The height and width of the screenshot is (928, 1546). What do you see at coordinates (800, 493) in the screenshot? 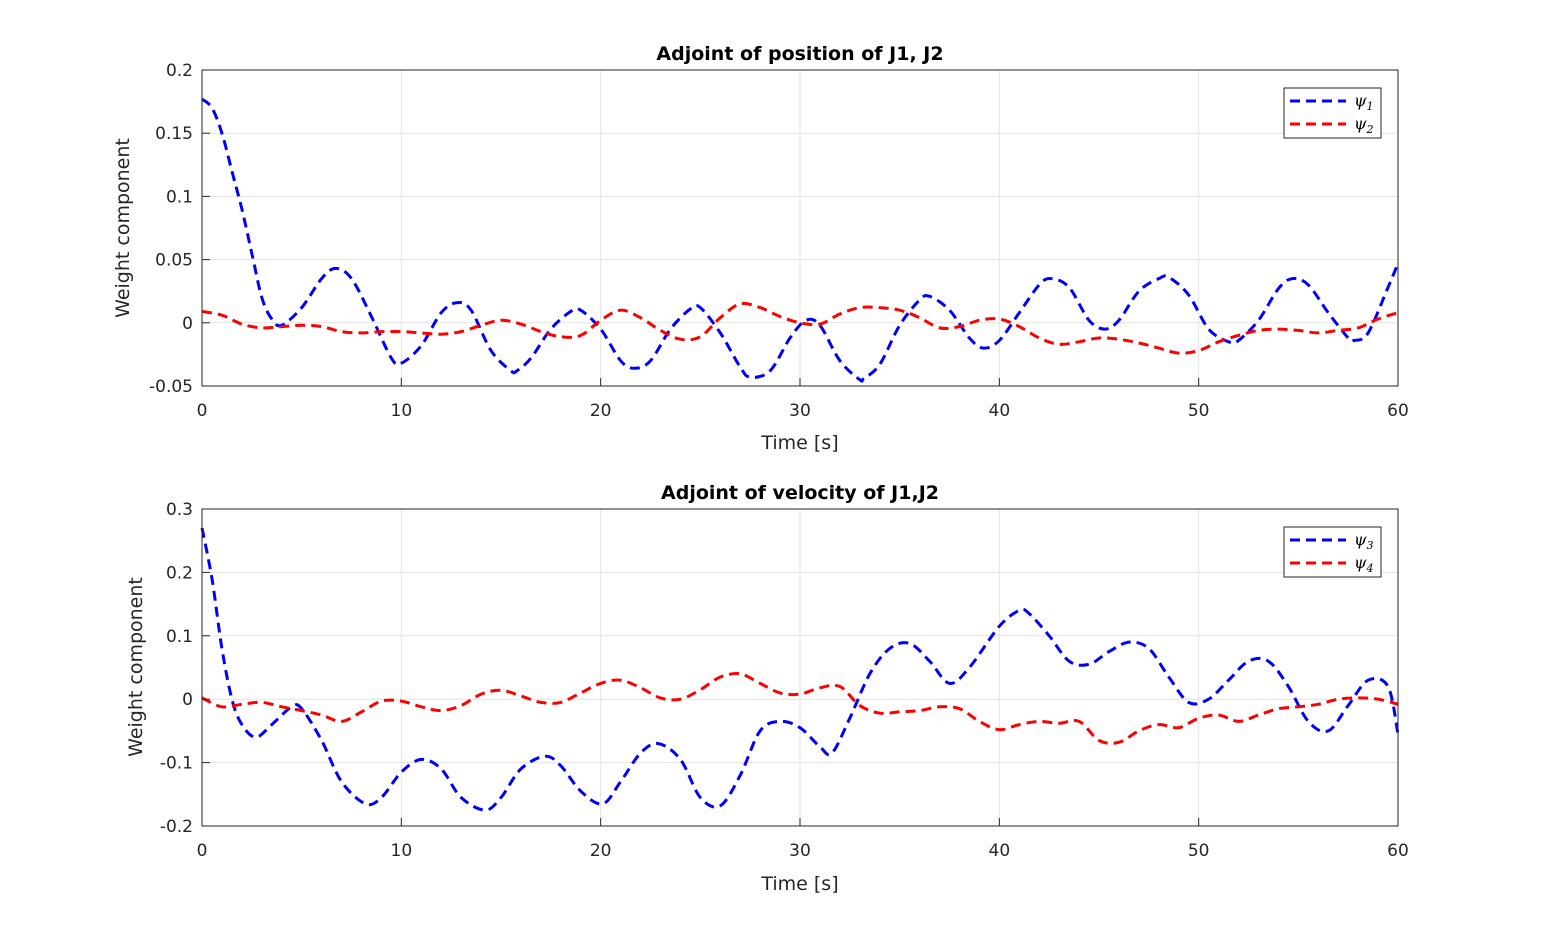
I see `chart-title: Adjoint of velocity of J1,J2` at bounding box center [800, 493].